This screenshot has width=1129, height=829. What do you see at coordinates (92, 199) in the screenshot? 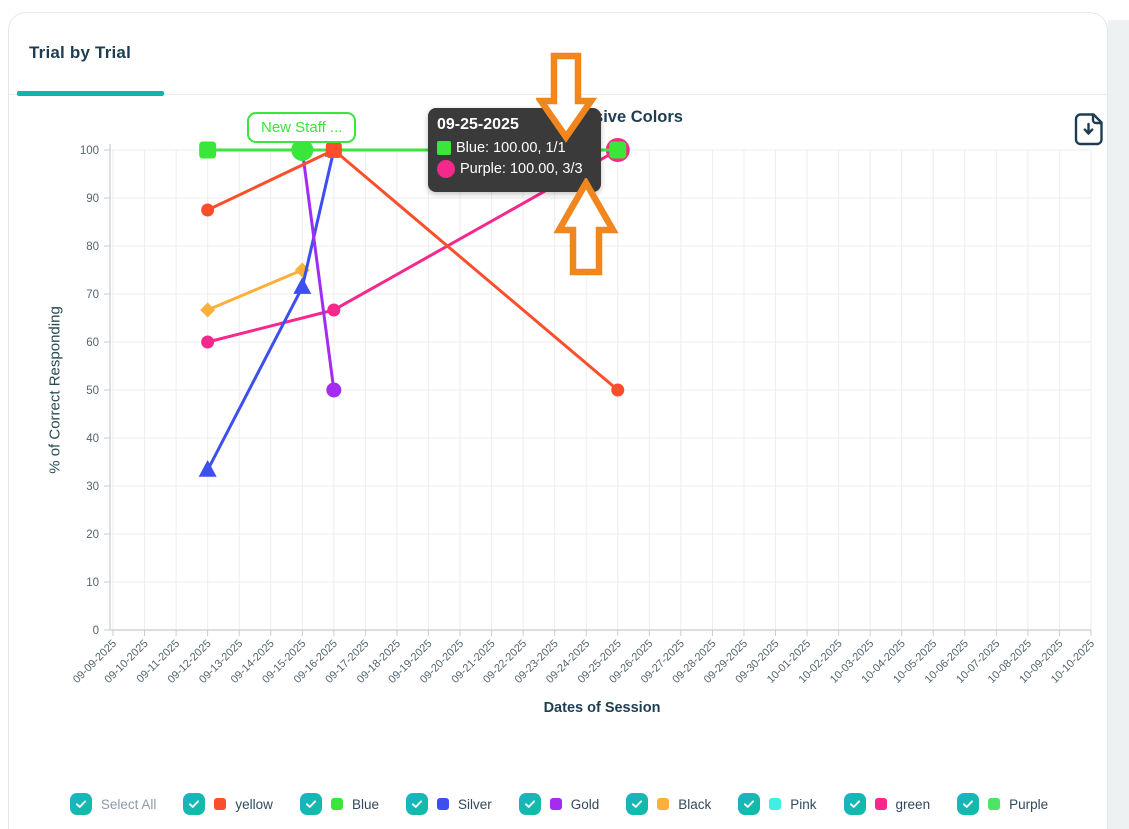
I see `svg-text: 90` at bounding box center [92, 199].